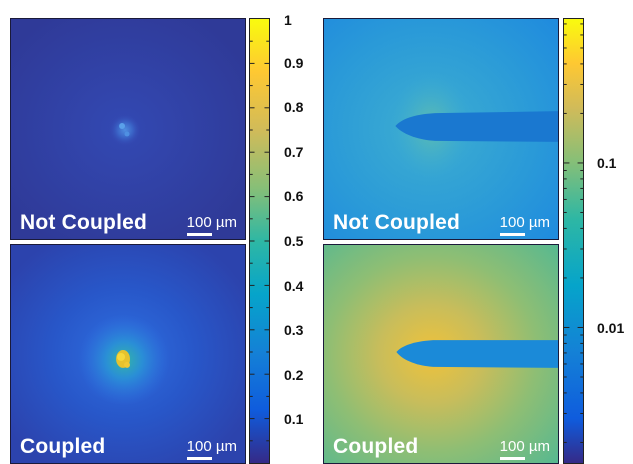  I want to click on colorbar-tick-label: 0.2, so click(294, 374).